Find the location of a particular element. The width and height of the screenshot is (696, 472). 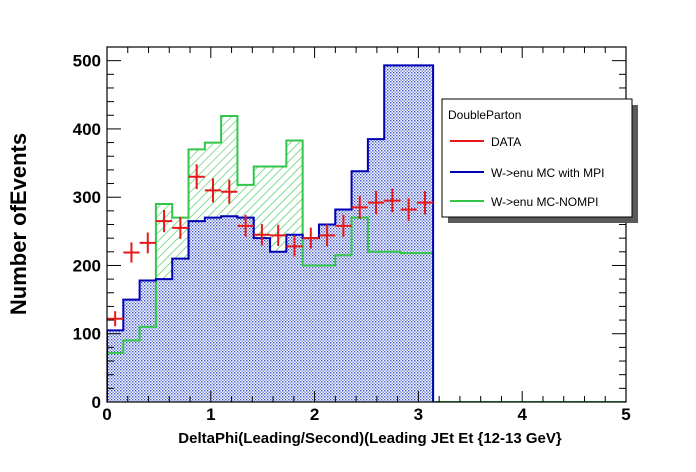

legend-entry-nompi: W->enu MC-NOMPI is located at coordinates (544, 202).